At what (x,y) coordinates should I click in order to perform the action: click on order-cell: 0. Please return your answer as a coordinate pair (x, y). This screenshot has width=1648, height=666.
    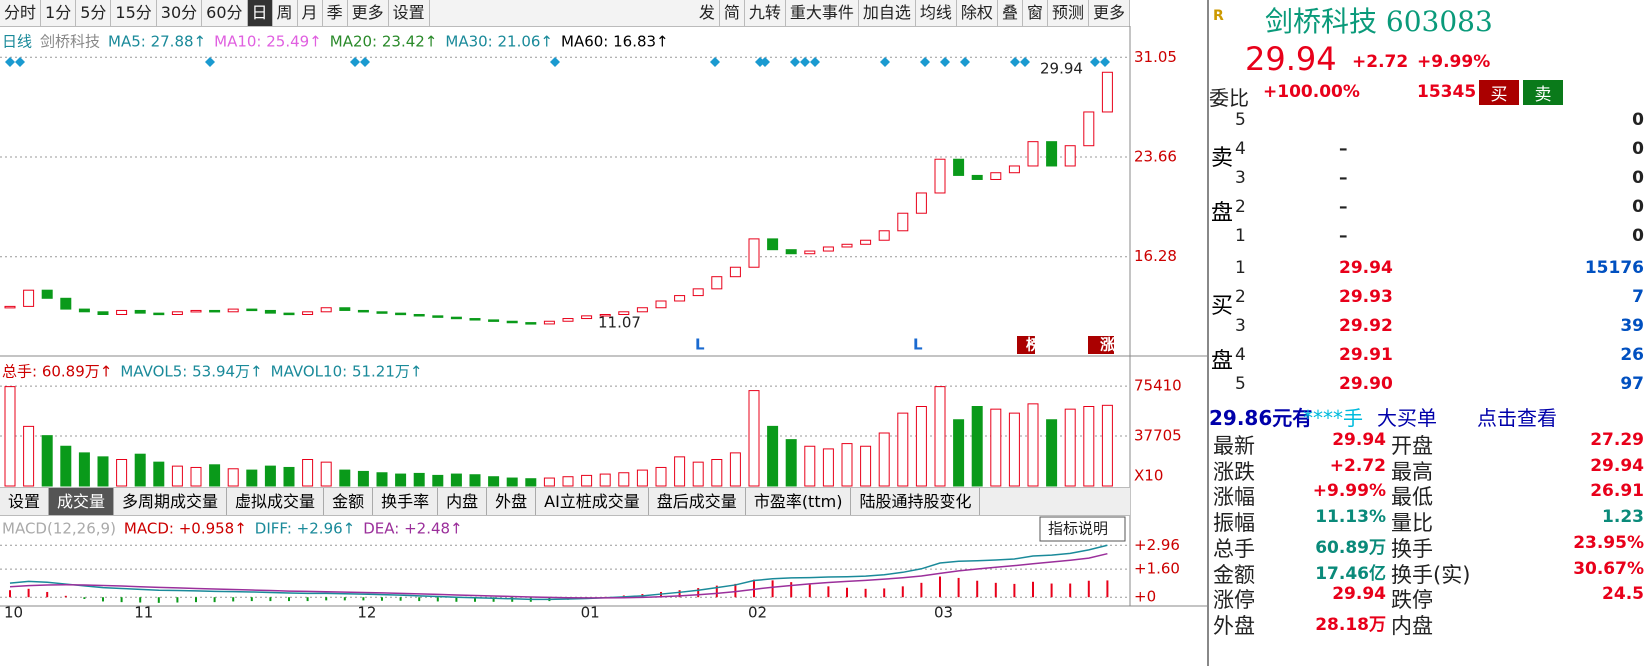
    Looking at the image, I should click on (1638, 120).